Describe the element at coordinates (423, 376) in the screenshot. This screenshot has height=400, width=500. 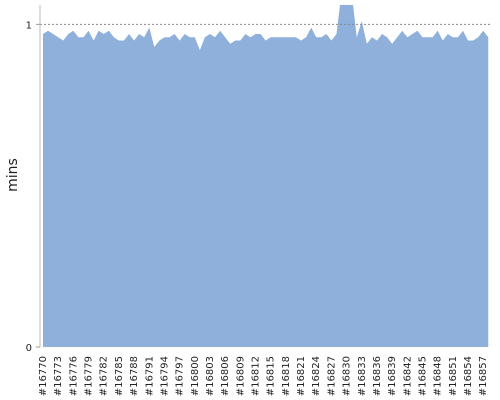
I see `x-tick-label: #16845` at that location.